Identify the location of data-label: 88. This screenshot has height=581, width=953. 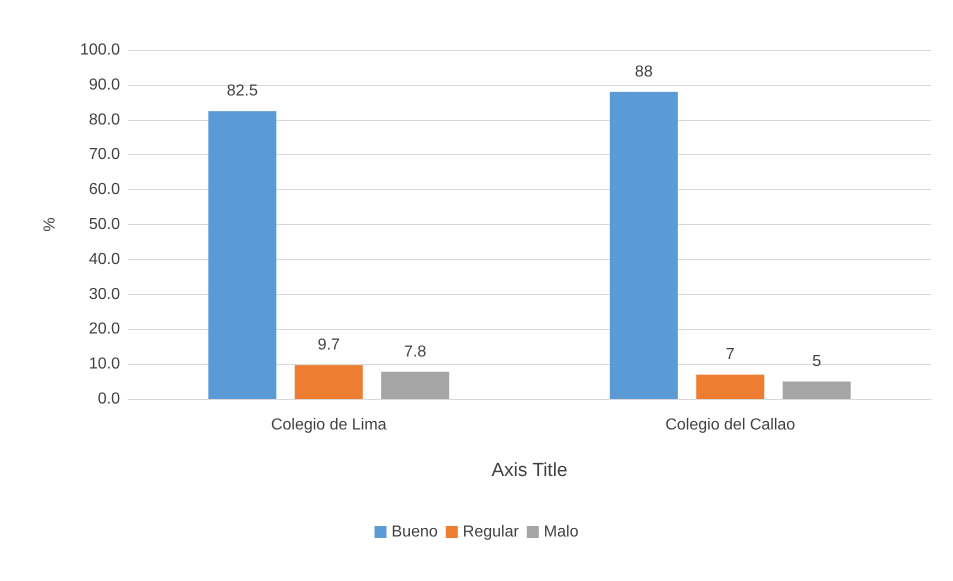
(643, 71).